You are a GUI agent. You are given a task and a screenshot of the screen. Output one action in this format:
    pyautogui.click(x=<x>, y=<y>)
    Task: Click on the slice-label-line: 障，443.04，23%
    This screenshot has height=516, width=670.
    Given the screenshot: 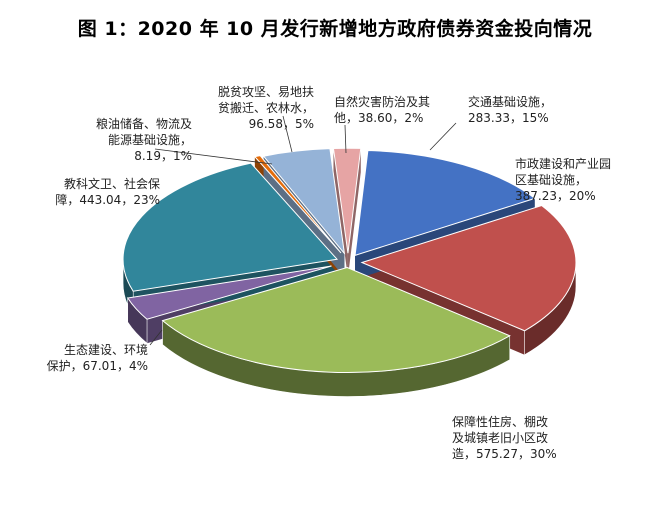 What is the action you would take?
    pyautogui.click(x=107, y=200)
    